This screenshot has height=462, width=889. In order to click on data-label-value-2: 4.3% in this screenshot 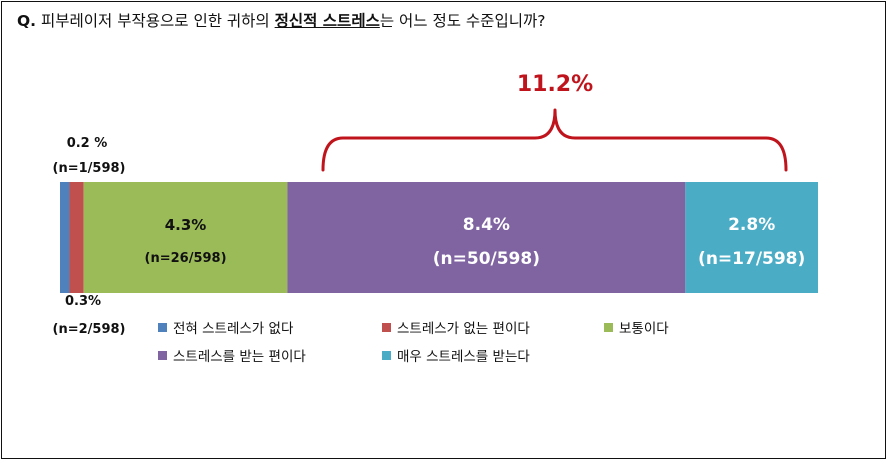, I will do `click(186, 225)`.